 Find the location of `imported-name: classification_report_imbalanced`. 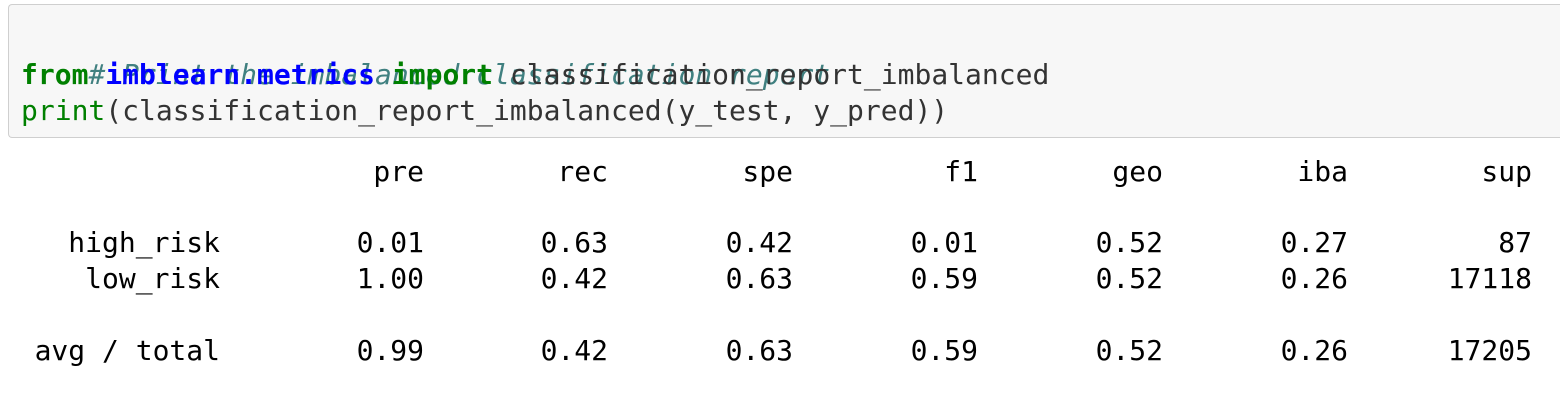

imported-name: classification_report_imbalanced is located at coordinates (779, 74).